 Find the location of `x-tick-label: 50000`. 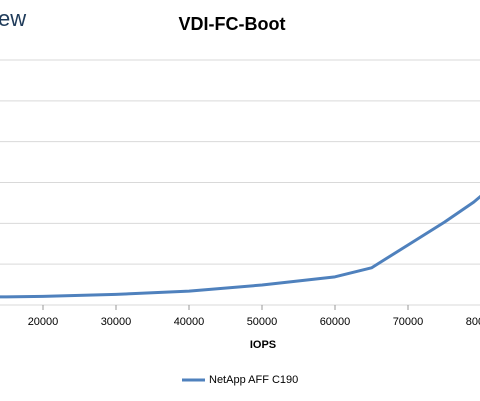

x-tick-label: 50000 is located at coordinates (262, 322).